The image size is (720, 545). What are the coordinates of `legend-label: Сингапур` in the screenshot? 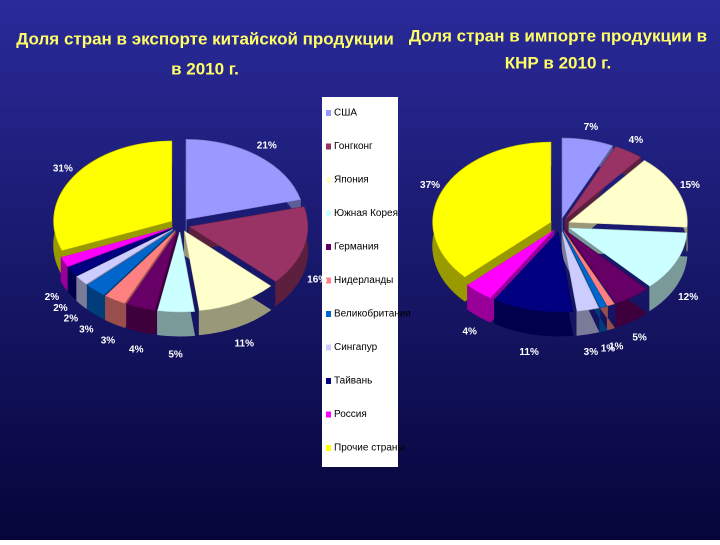 It's located at (356, 347).